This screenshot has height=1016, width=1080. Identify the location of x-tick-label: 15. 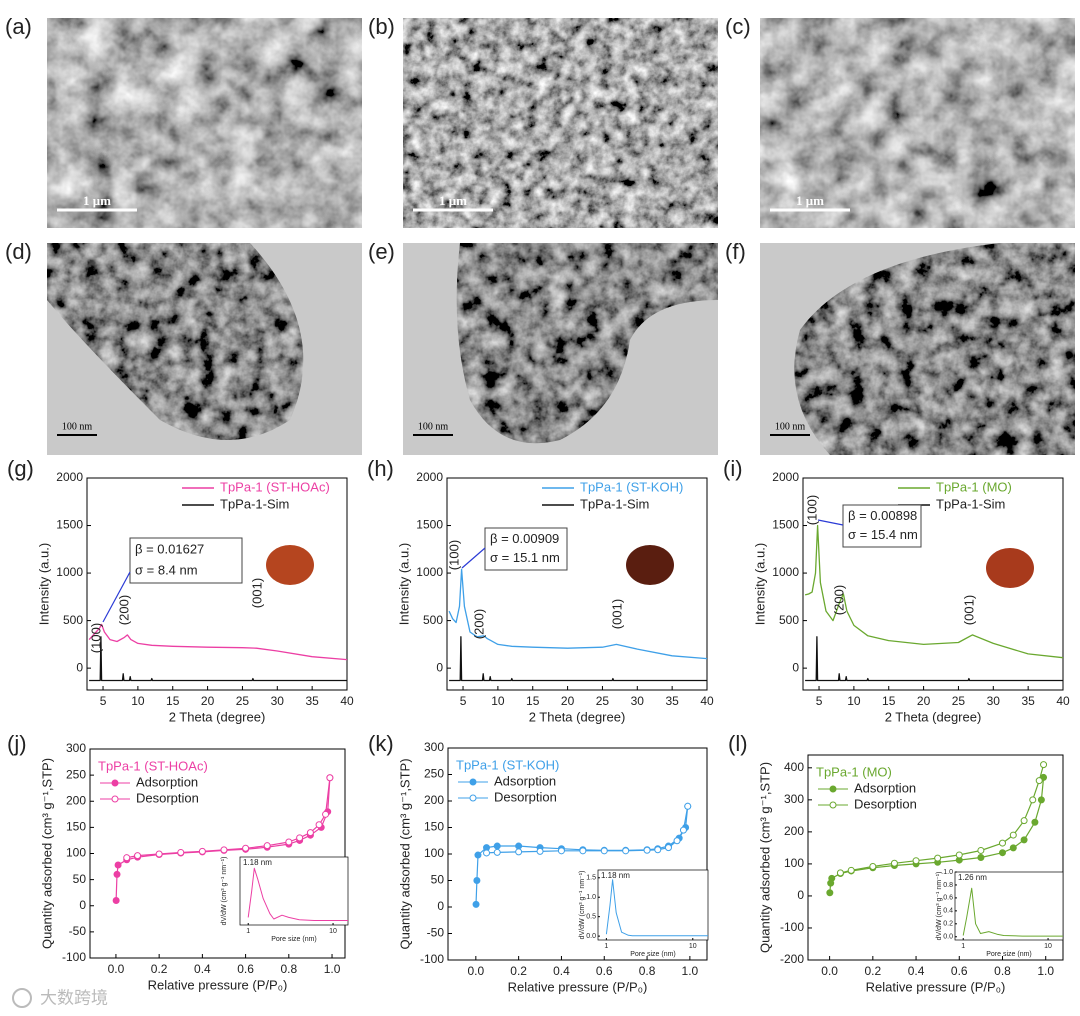
(173, 701).